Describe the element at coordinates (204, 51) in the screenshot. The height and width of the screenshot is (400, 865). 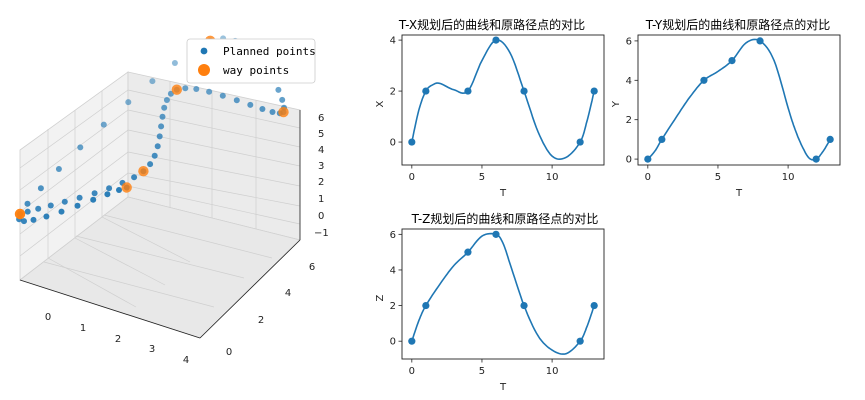
I see `legend-marker-planned` at that location.